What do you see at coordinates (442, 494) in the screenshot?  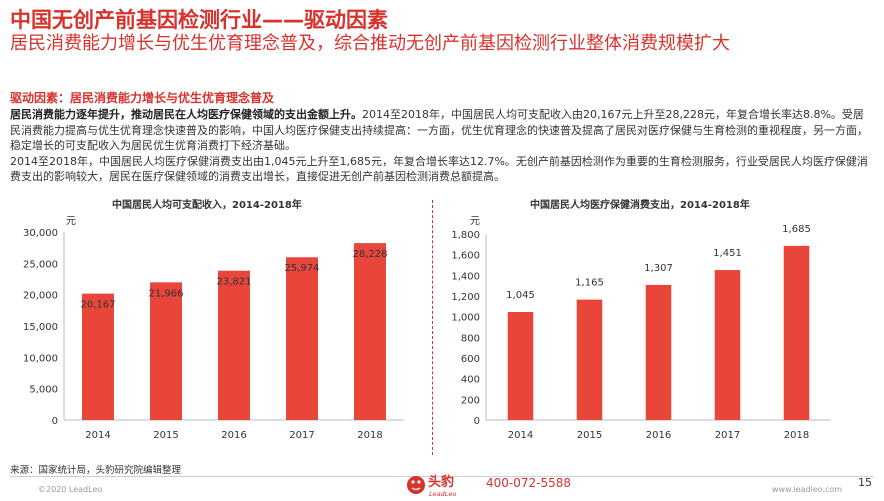 I see `logo-en: LeadLeo` at bounding box center [442, 494].